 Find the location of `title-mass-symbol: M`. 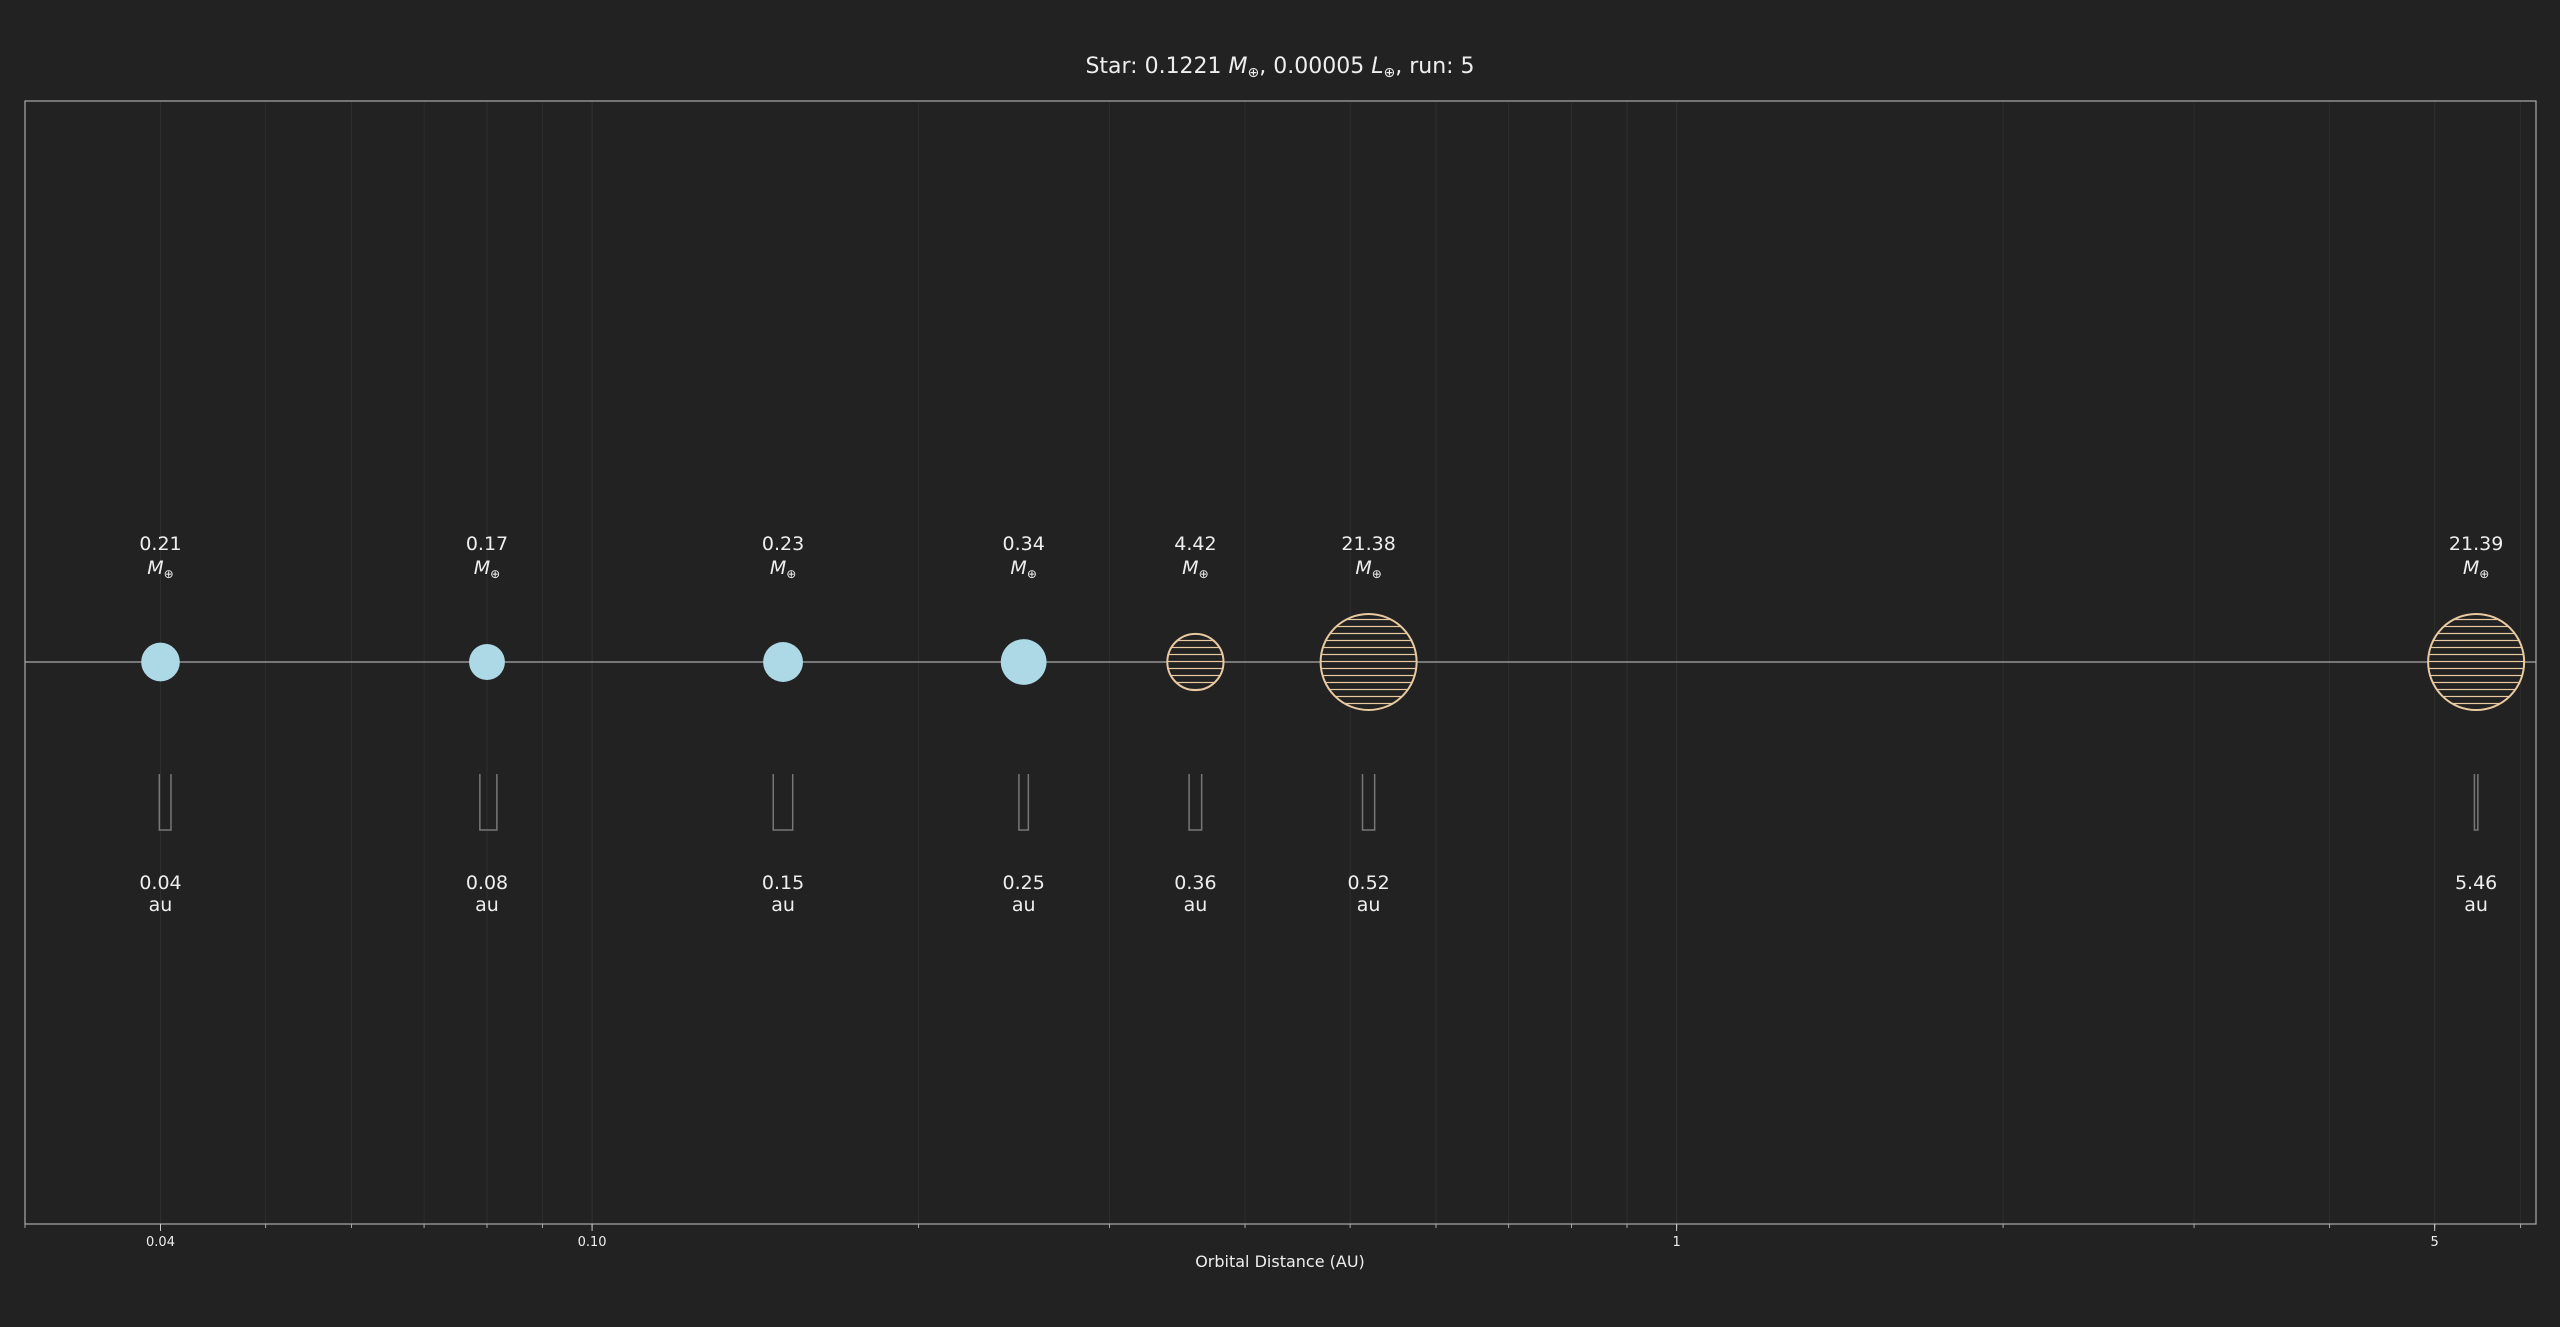

title-mass-symbol: M is located at coordinates (1238, 66).